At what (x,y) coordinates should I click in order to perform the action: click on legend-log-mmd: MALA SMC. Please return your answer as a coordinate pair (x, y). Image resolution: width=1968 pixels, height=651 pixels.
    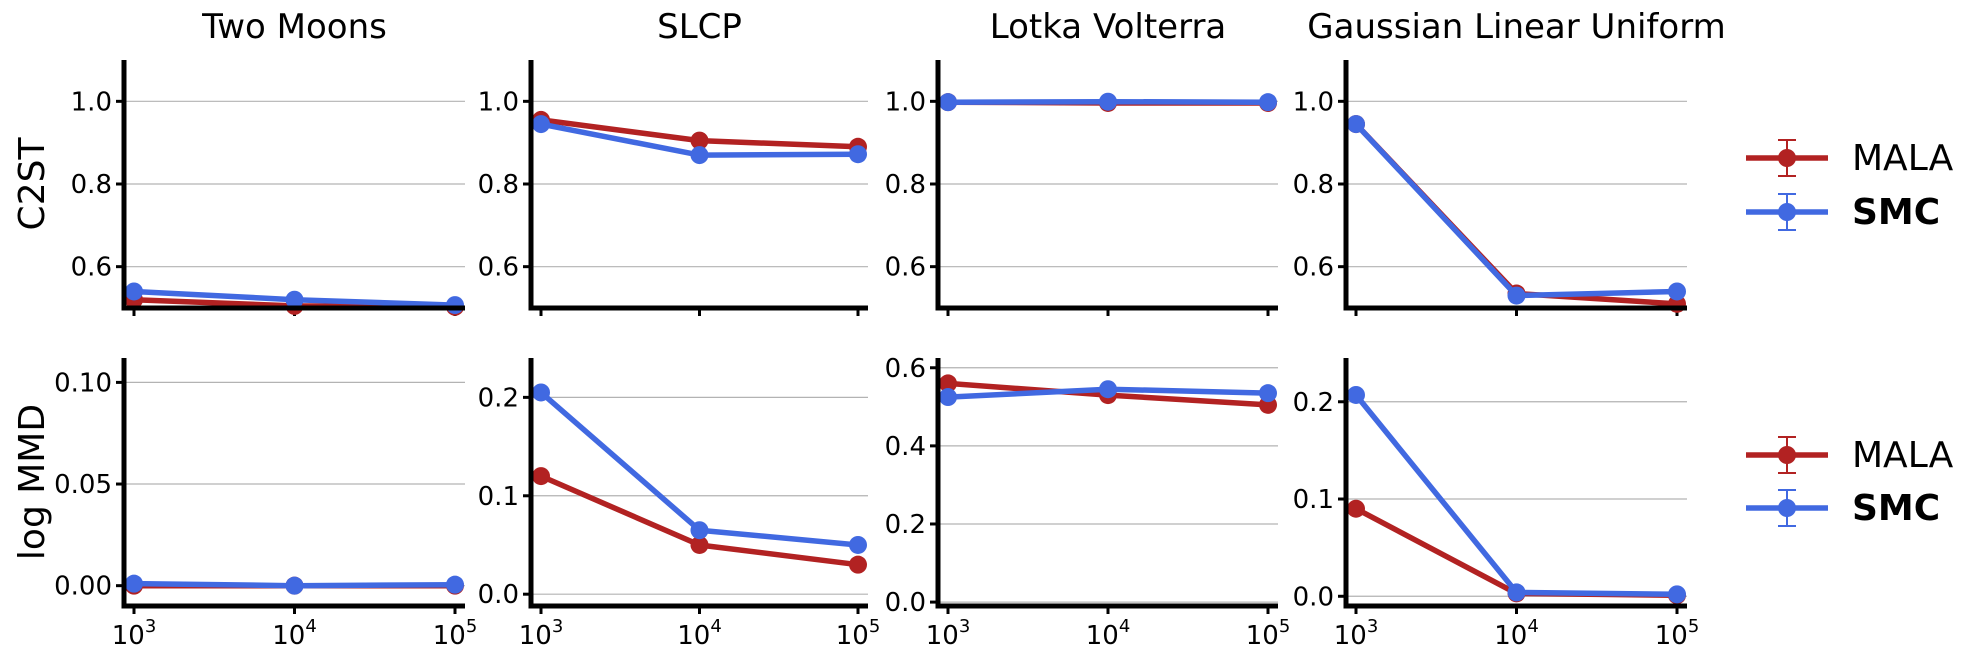
    Looking at the image, I should click on (1850, 482).